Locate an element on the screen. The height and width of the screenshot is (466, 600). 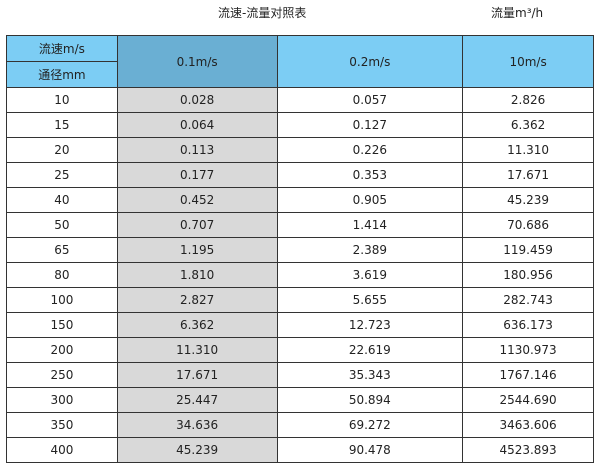
table-row: 100 2.827 5.655 282.743 is located at coordinates (300, 300).